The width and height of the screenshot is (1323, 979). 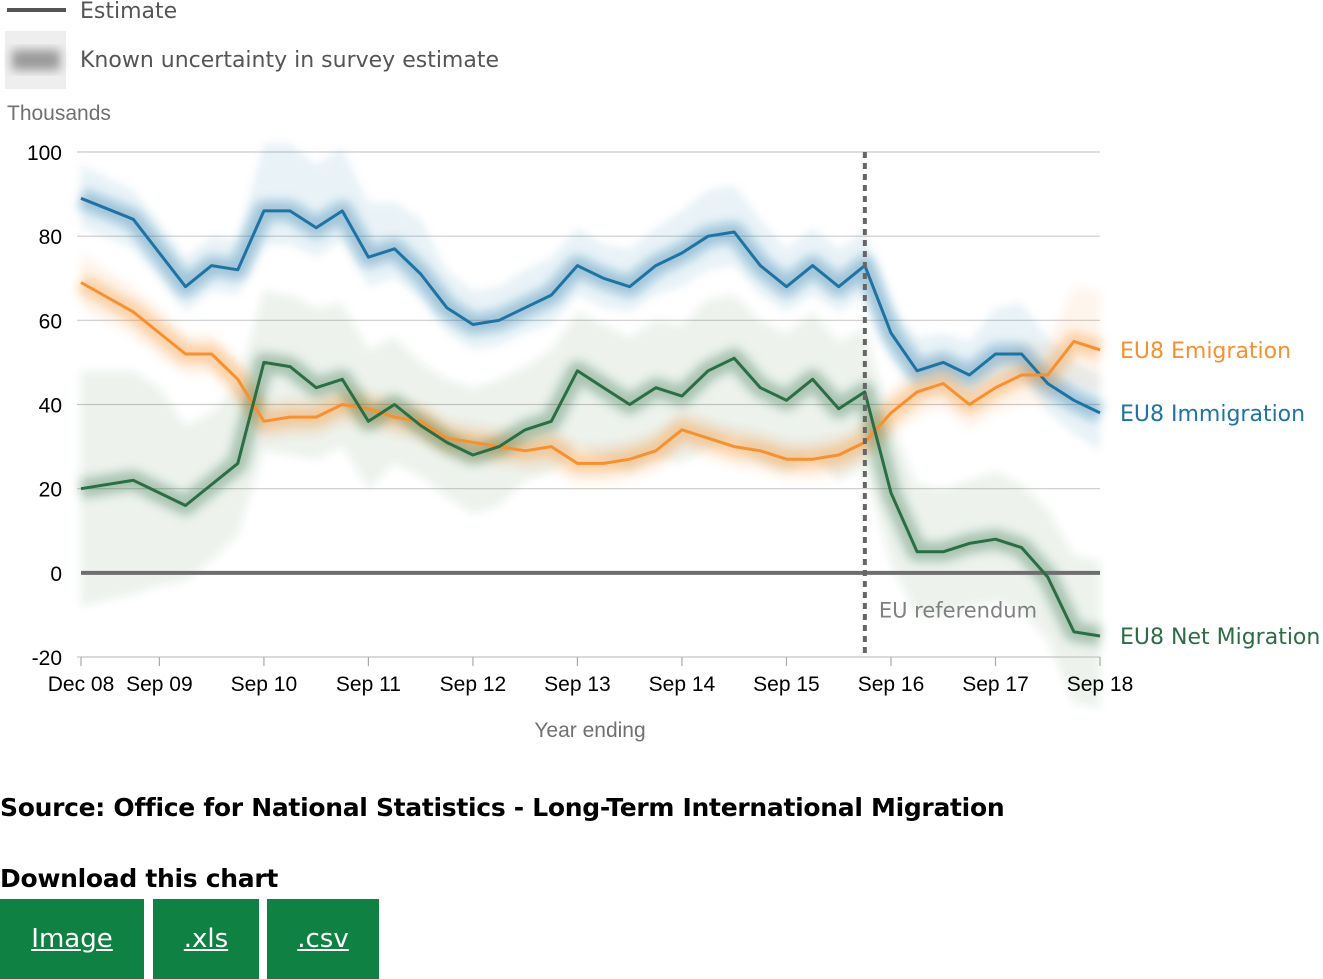 I want to click on referendum-annotation: EU referendum, so click(x=949, y=404).